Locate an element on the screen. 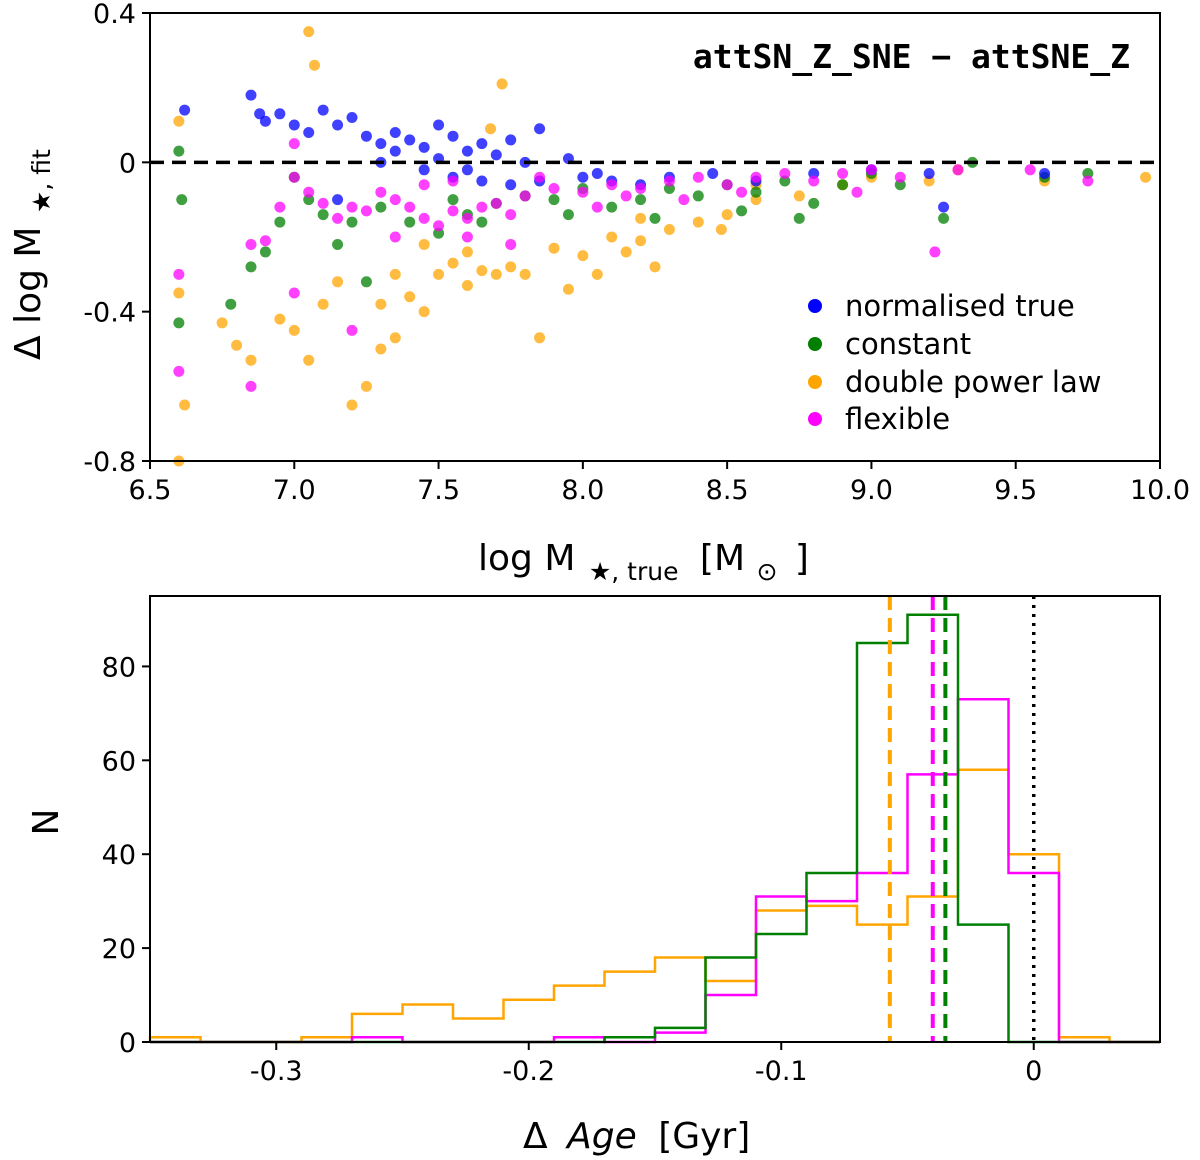 The height and width of the screenshot is (1160, 1200). x-tick-label: 9.0 is located at coordinates (871, 490).